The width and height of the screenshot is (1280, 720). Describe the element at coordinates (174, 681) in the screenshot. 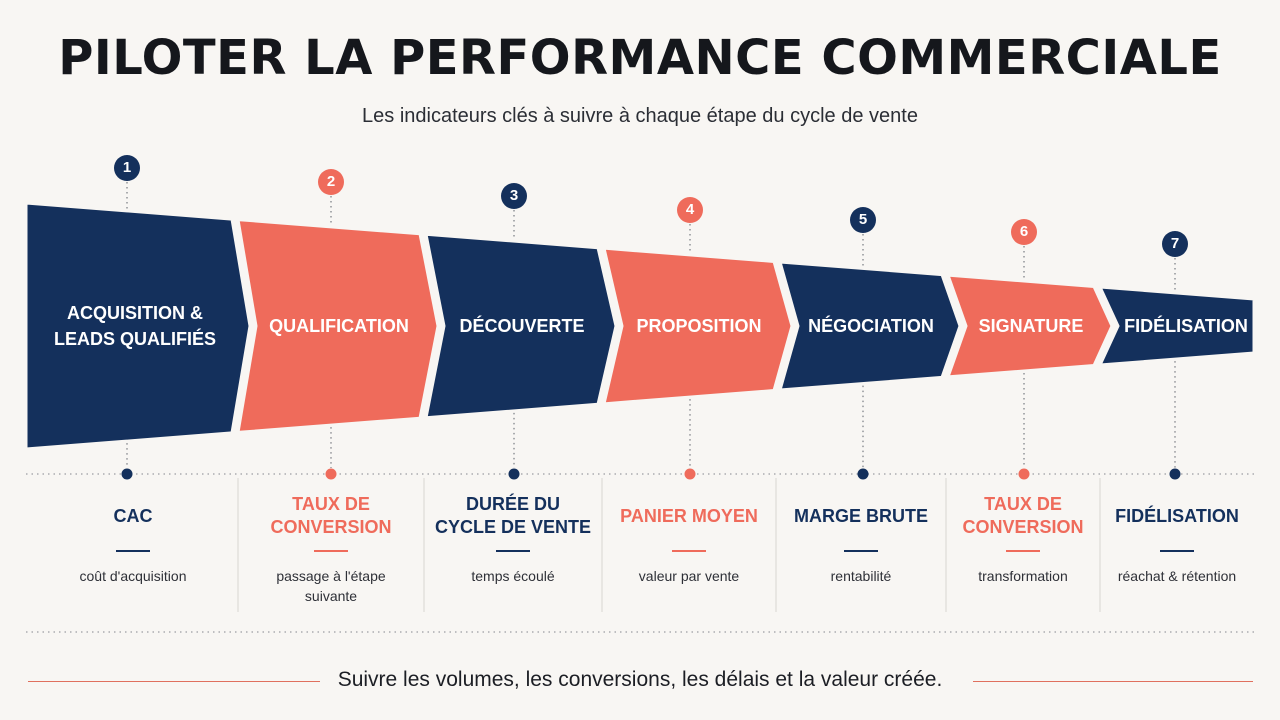

I see `footer-divider-left` at that location.